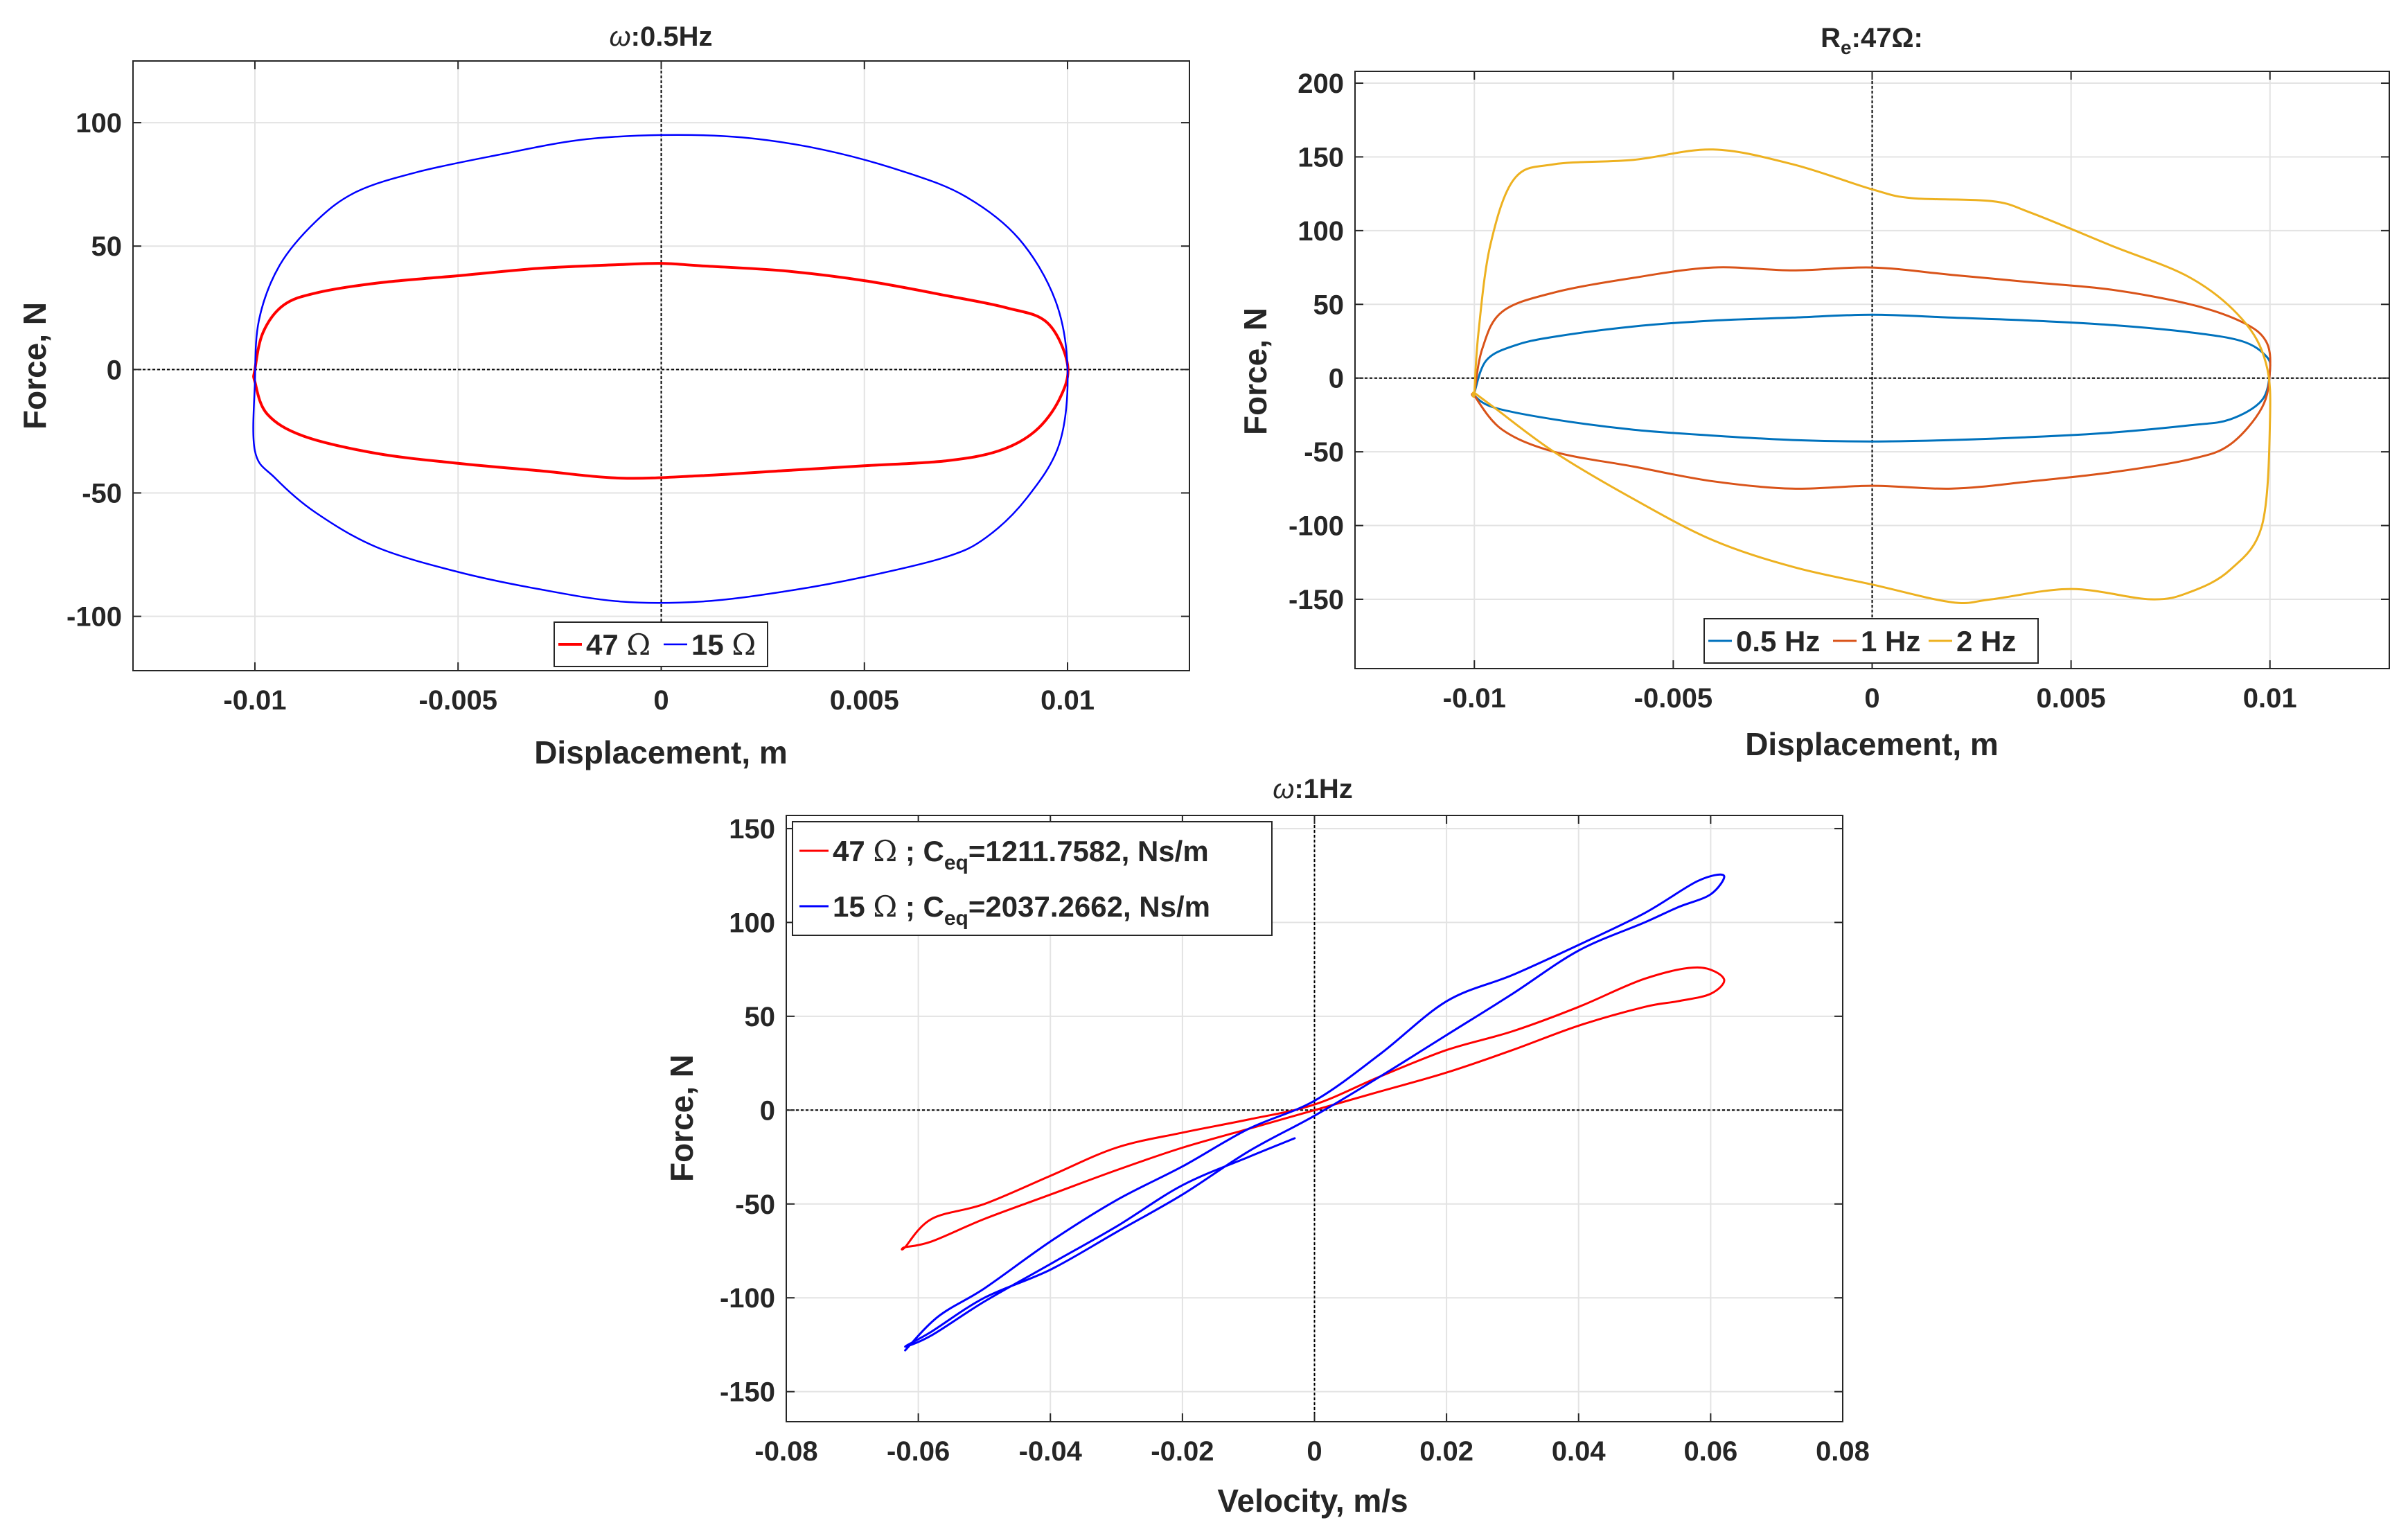  I want to click on legend-label-47-ohm: 47 Ω, so click(618, 645).